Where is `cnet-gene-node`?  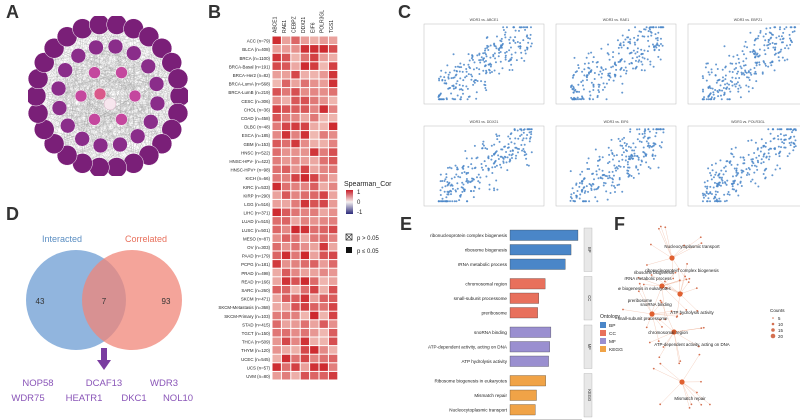
cnet-gene-node is located at coordinates (680, 361).